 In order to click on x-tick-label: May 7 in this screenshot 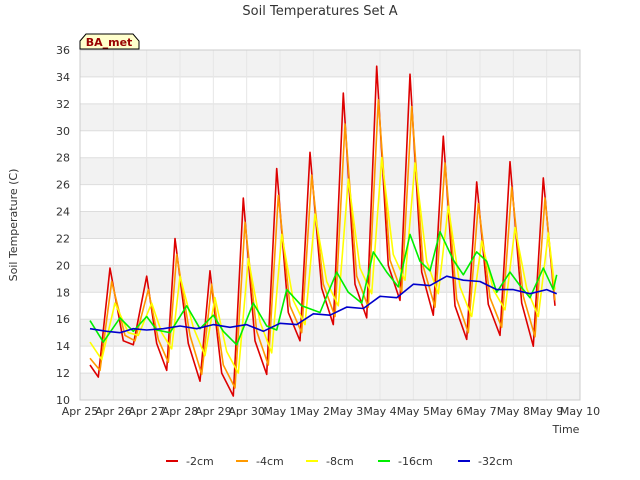, I will do `click(479, 411)`.